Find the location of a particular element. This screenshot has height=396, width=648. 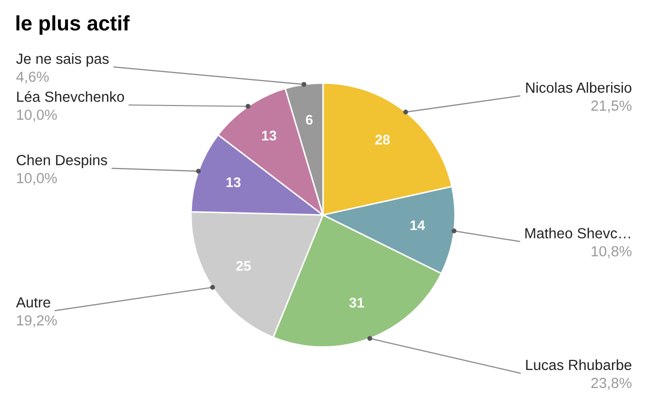

slice-label: Lucas Rhubarbe is located at coordinates (579, 364).